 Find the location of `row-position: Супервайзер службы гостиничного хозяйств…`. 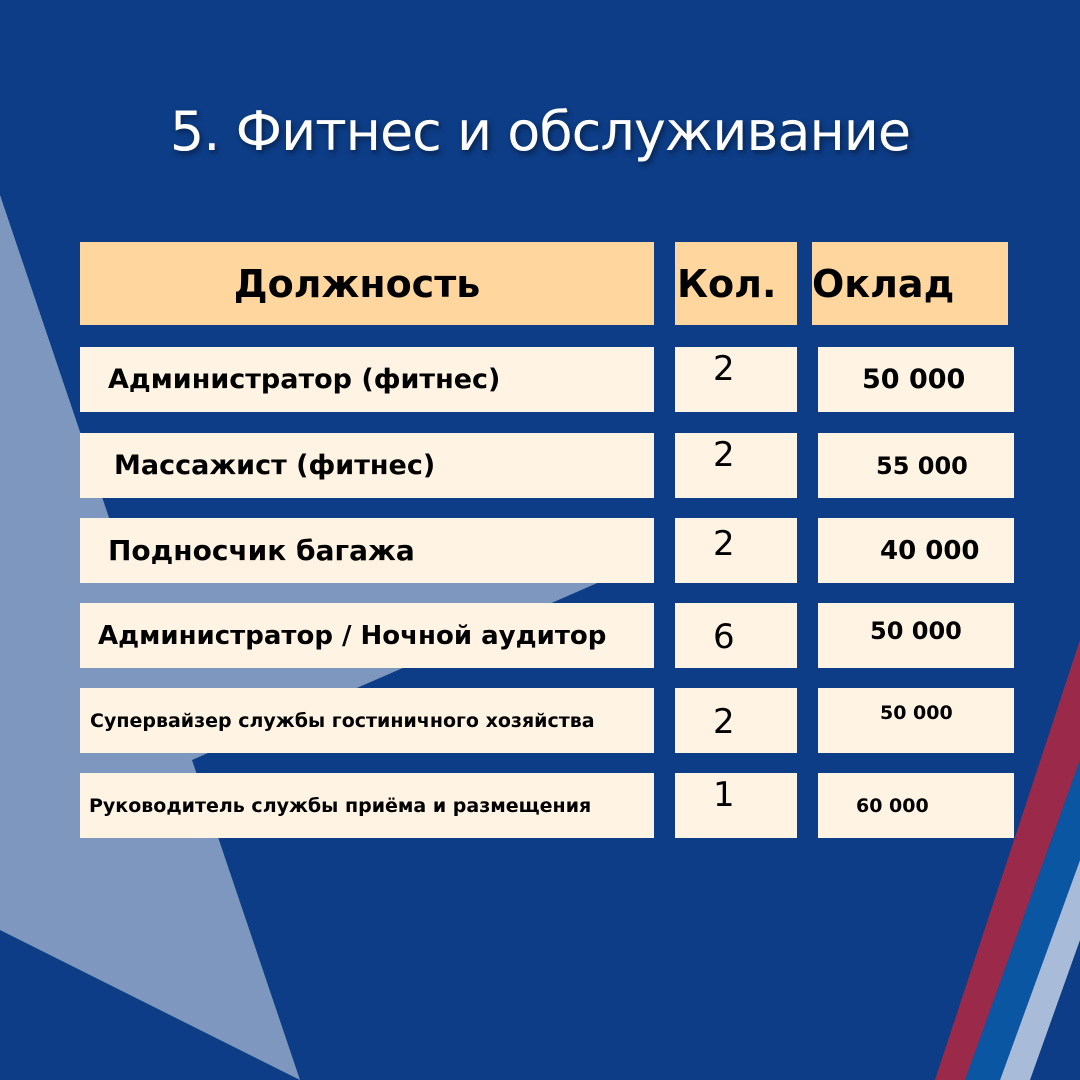

row-position: Супервайзер службы гостиничного хозяйств… is located at coordinates (367, 720).